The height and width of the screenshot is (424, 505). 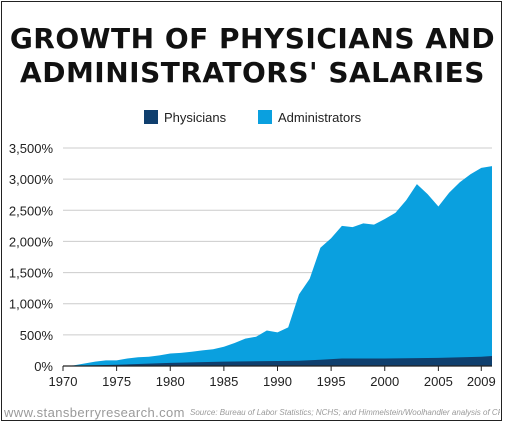 I want to click on footer-website: www.stansberryresearch.com, so click(x=94, y=412).